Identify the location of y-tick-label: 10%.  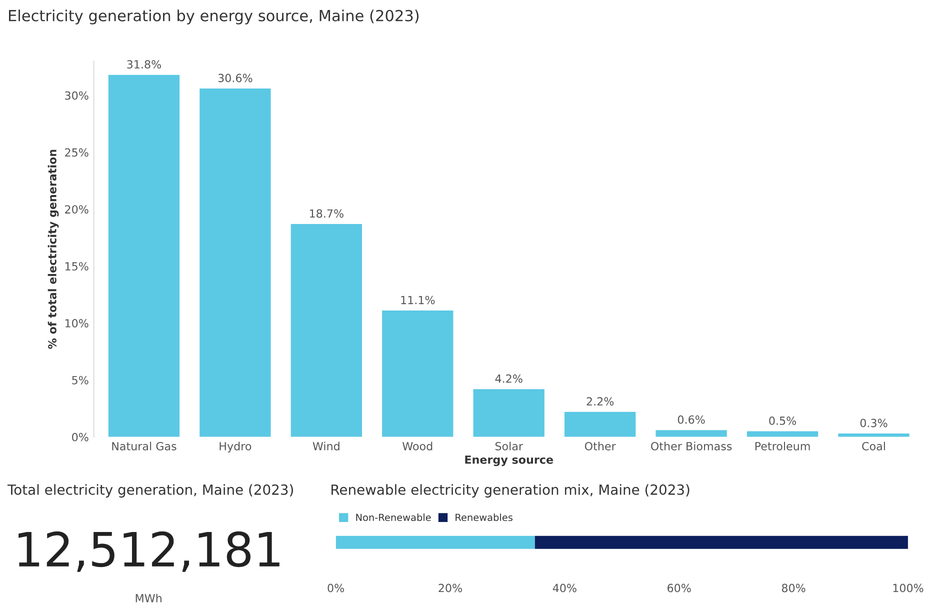
(76, 323).